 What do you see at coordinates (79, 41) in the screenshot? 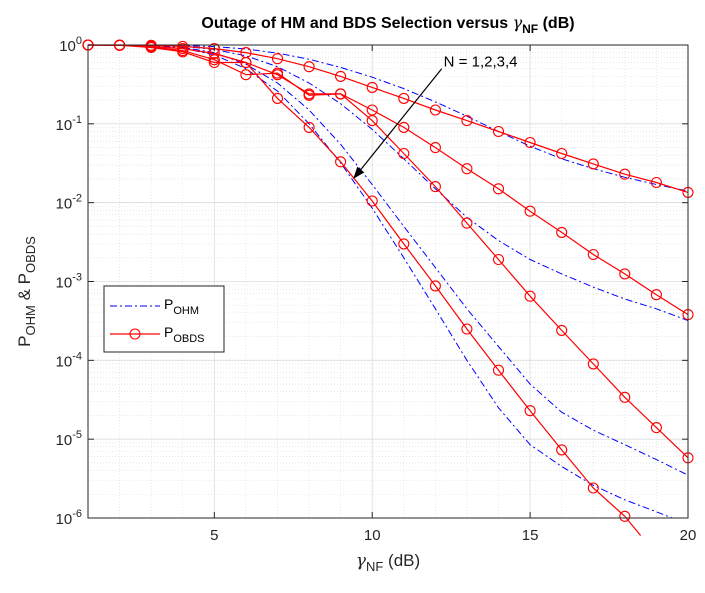
I see `y-tick-exponent: 0` at bounding box center [79, 41].